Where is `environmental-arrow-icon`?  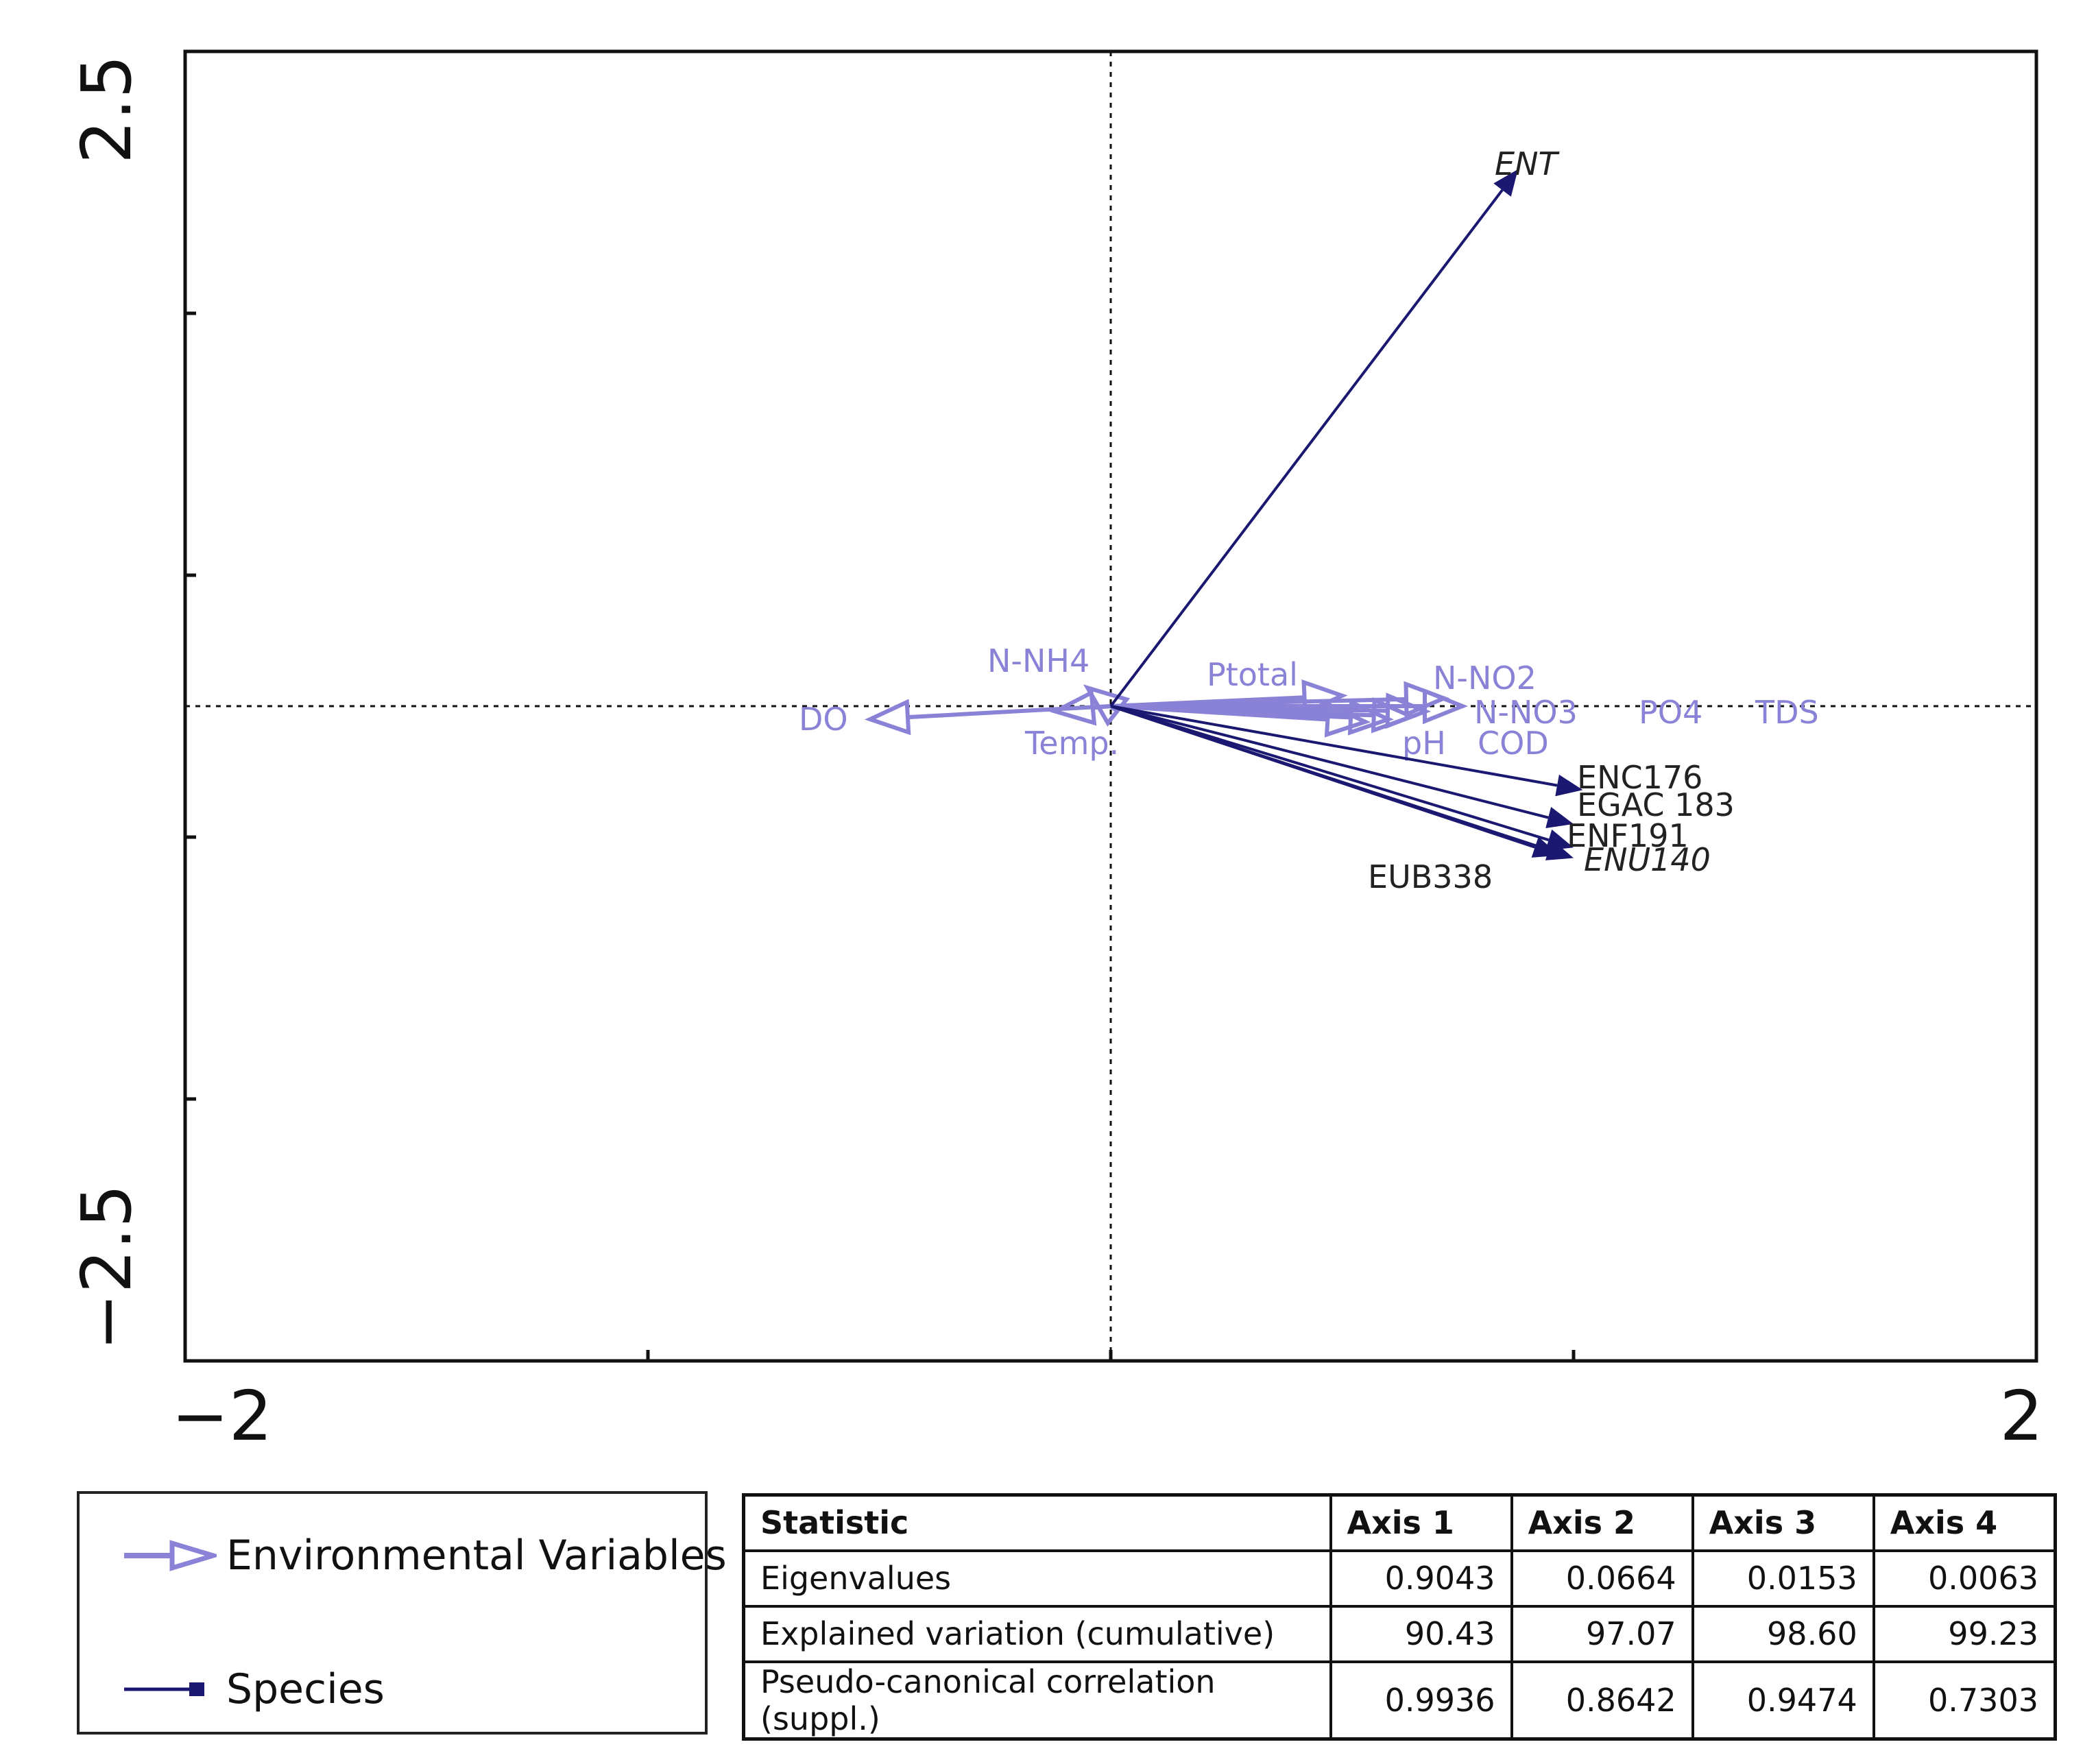
environmental-arrow-icon is located at coordinates (170, 1556).